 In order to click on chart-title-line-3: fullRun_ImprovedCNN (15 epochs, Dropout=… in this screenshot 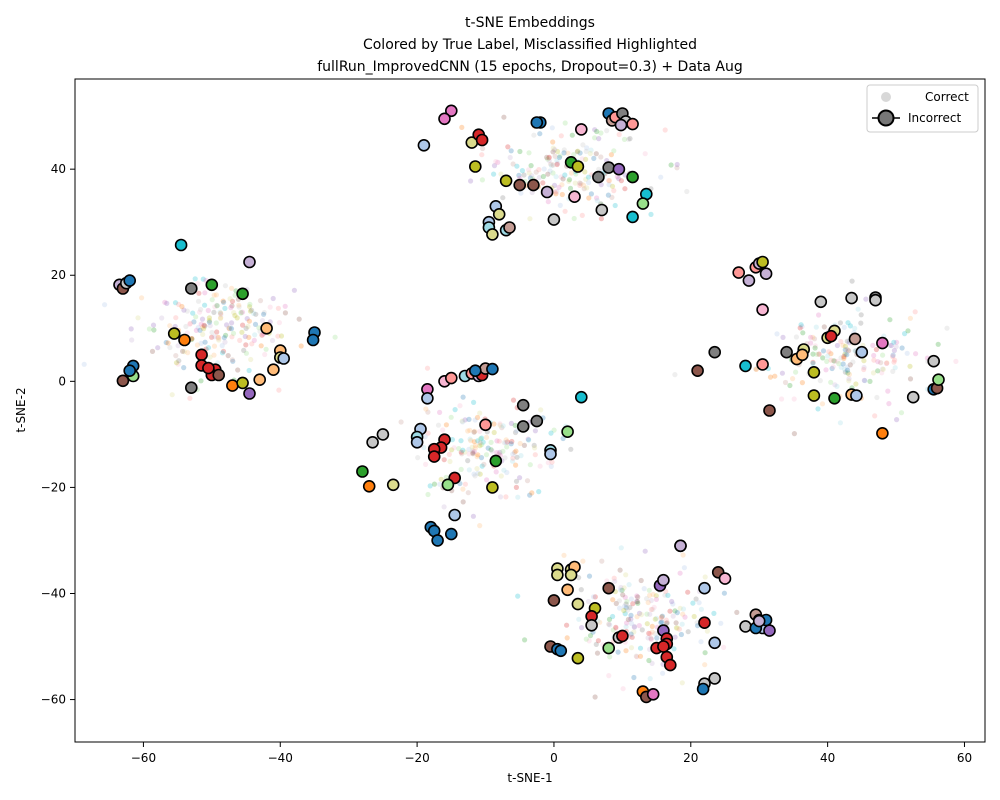, I will do `click(530, 67)`.